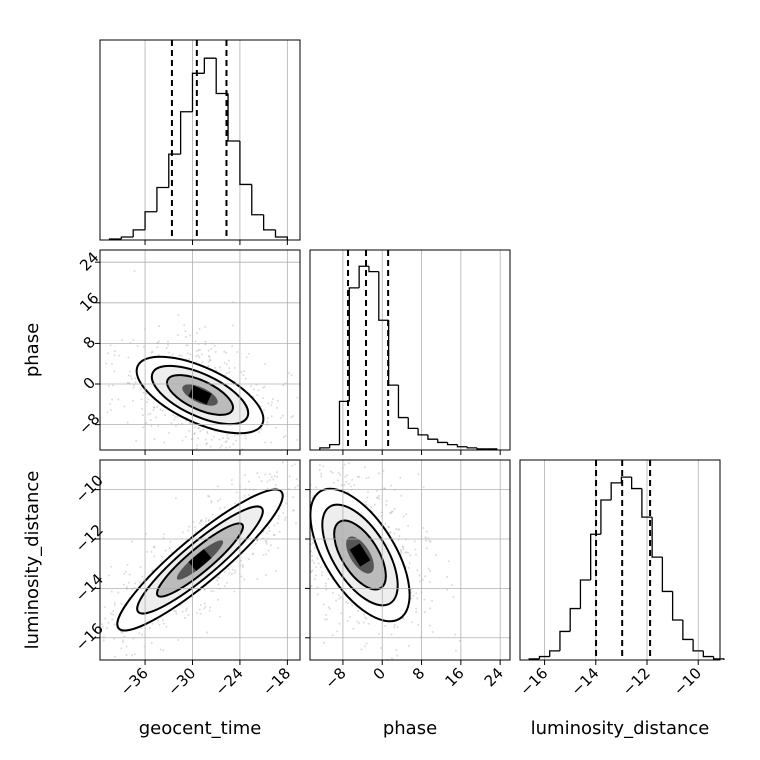 This screenshot has width=760, height=760. What do you see at coordinates (585, 681) in the screenshot?
I see `x-tick-label: −14` at bounding box center [585, 681].